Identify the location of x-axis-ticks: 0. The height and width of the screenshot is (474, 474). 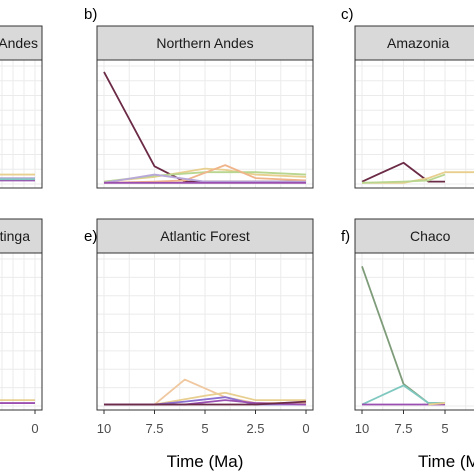
(35, 423).